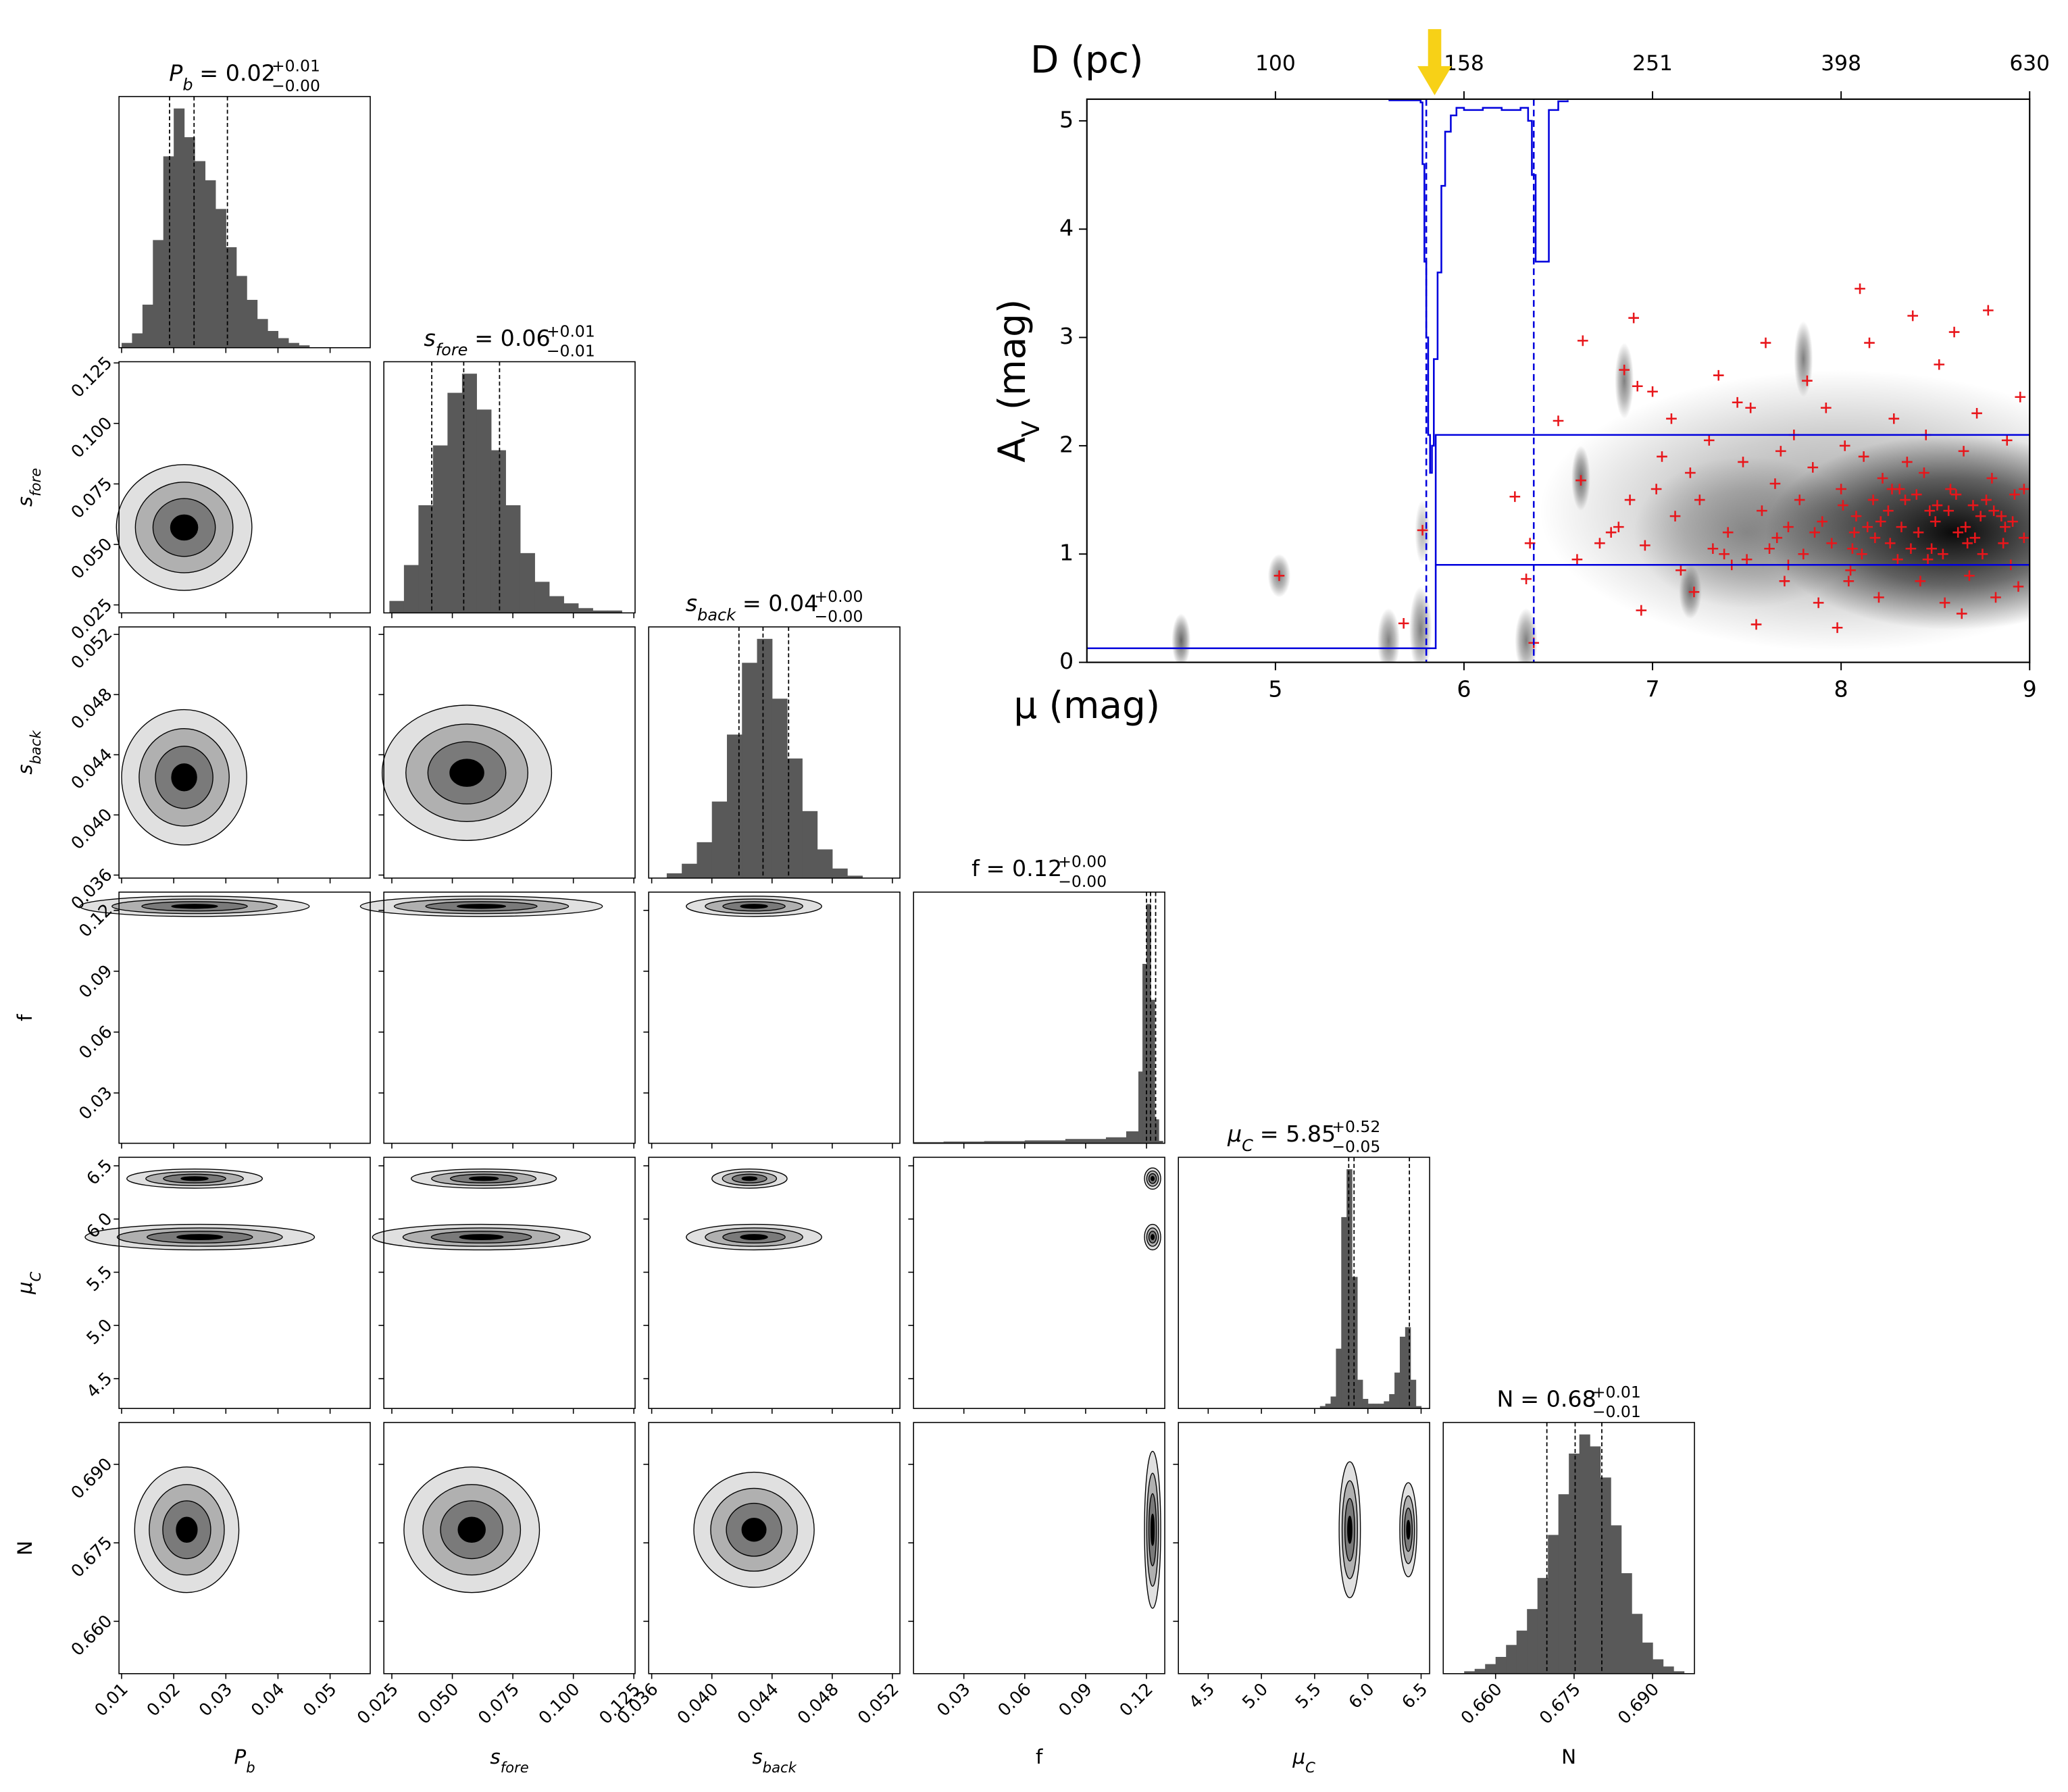  Describe the element at coordinates (1066, 228) in the screenshot. I see `y-tick-label: 4` at that location.